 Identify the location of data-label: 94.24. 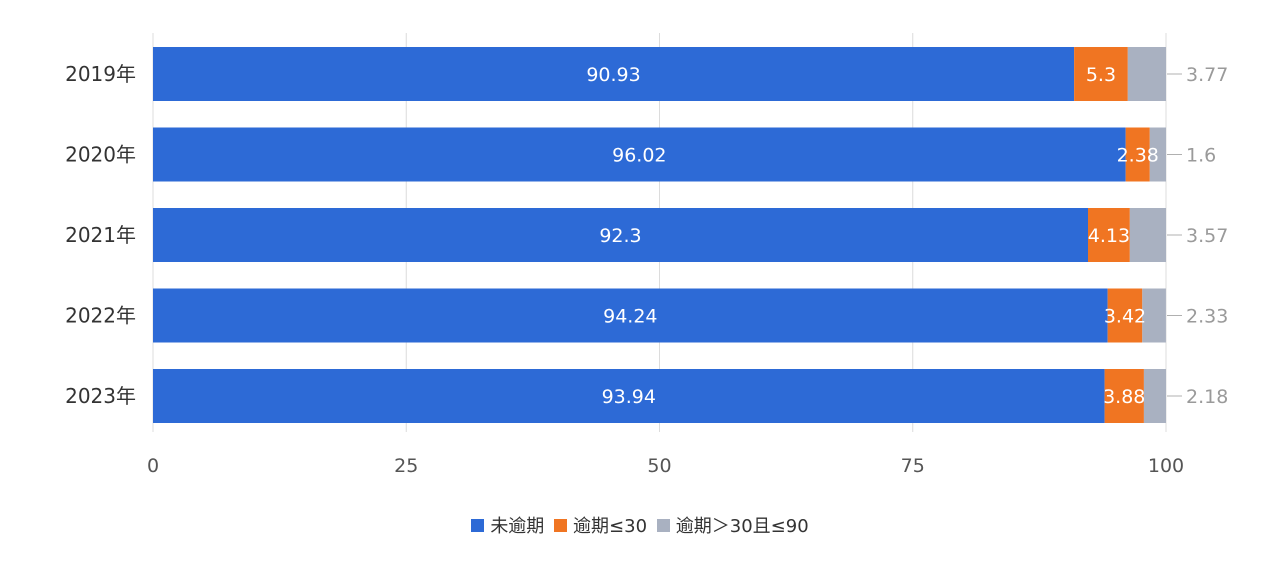
(630, 317).